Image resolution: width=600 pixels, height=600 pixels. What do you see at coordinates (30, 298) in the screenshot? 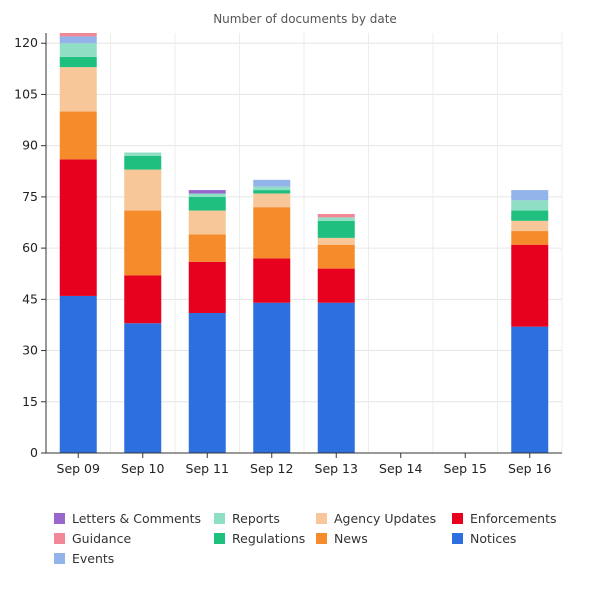
I see `y-tick-label: 45` at bounding box center [30, 298].